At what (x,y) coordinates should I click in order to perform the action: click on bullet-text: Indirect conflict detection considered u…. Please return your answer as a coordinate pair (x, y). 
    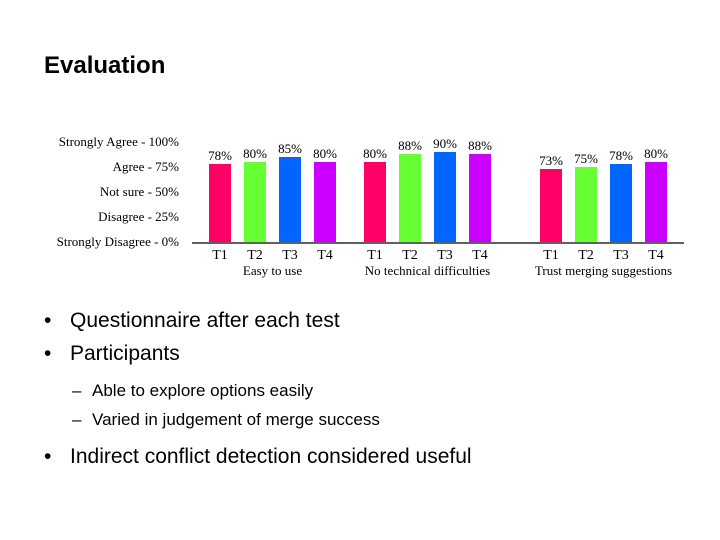
    Looking at the image, I should click on (271, 456).